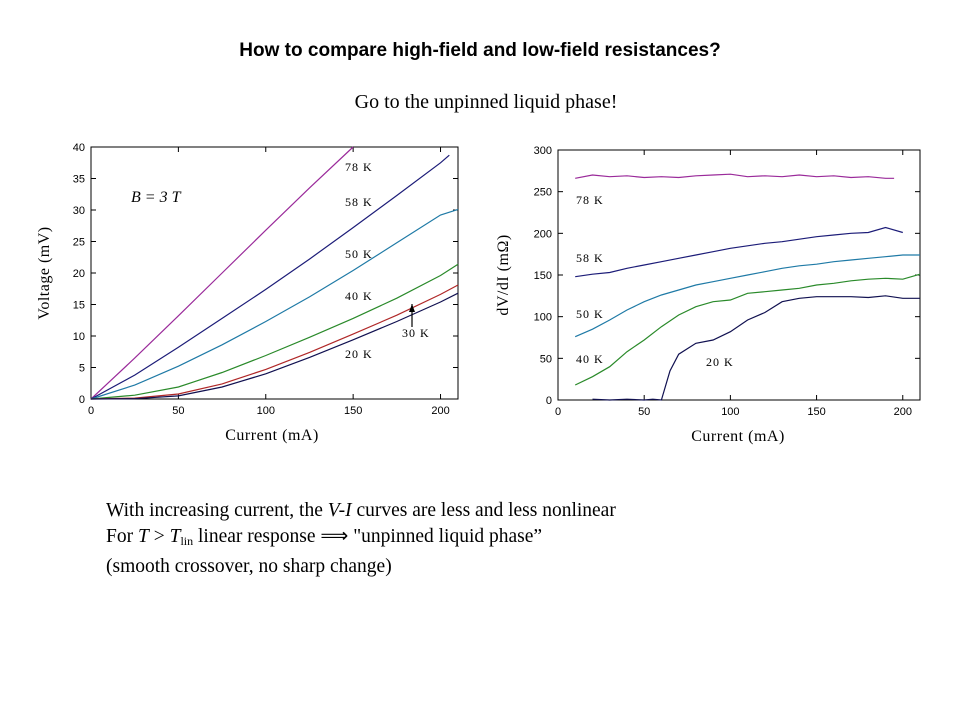 This screenshot has width=960, height=720. I want to click on text-segment: >, so click(159, 536).